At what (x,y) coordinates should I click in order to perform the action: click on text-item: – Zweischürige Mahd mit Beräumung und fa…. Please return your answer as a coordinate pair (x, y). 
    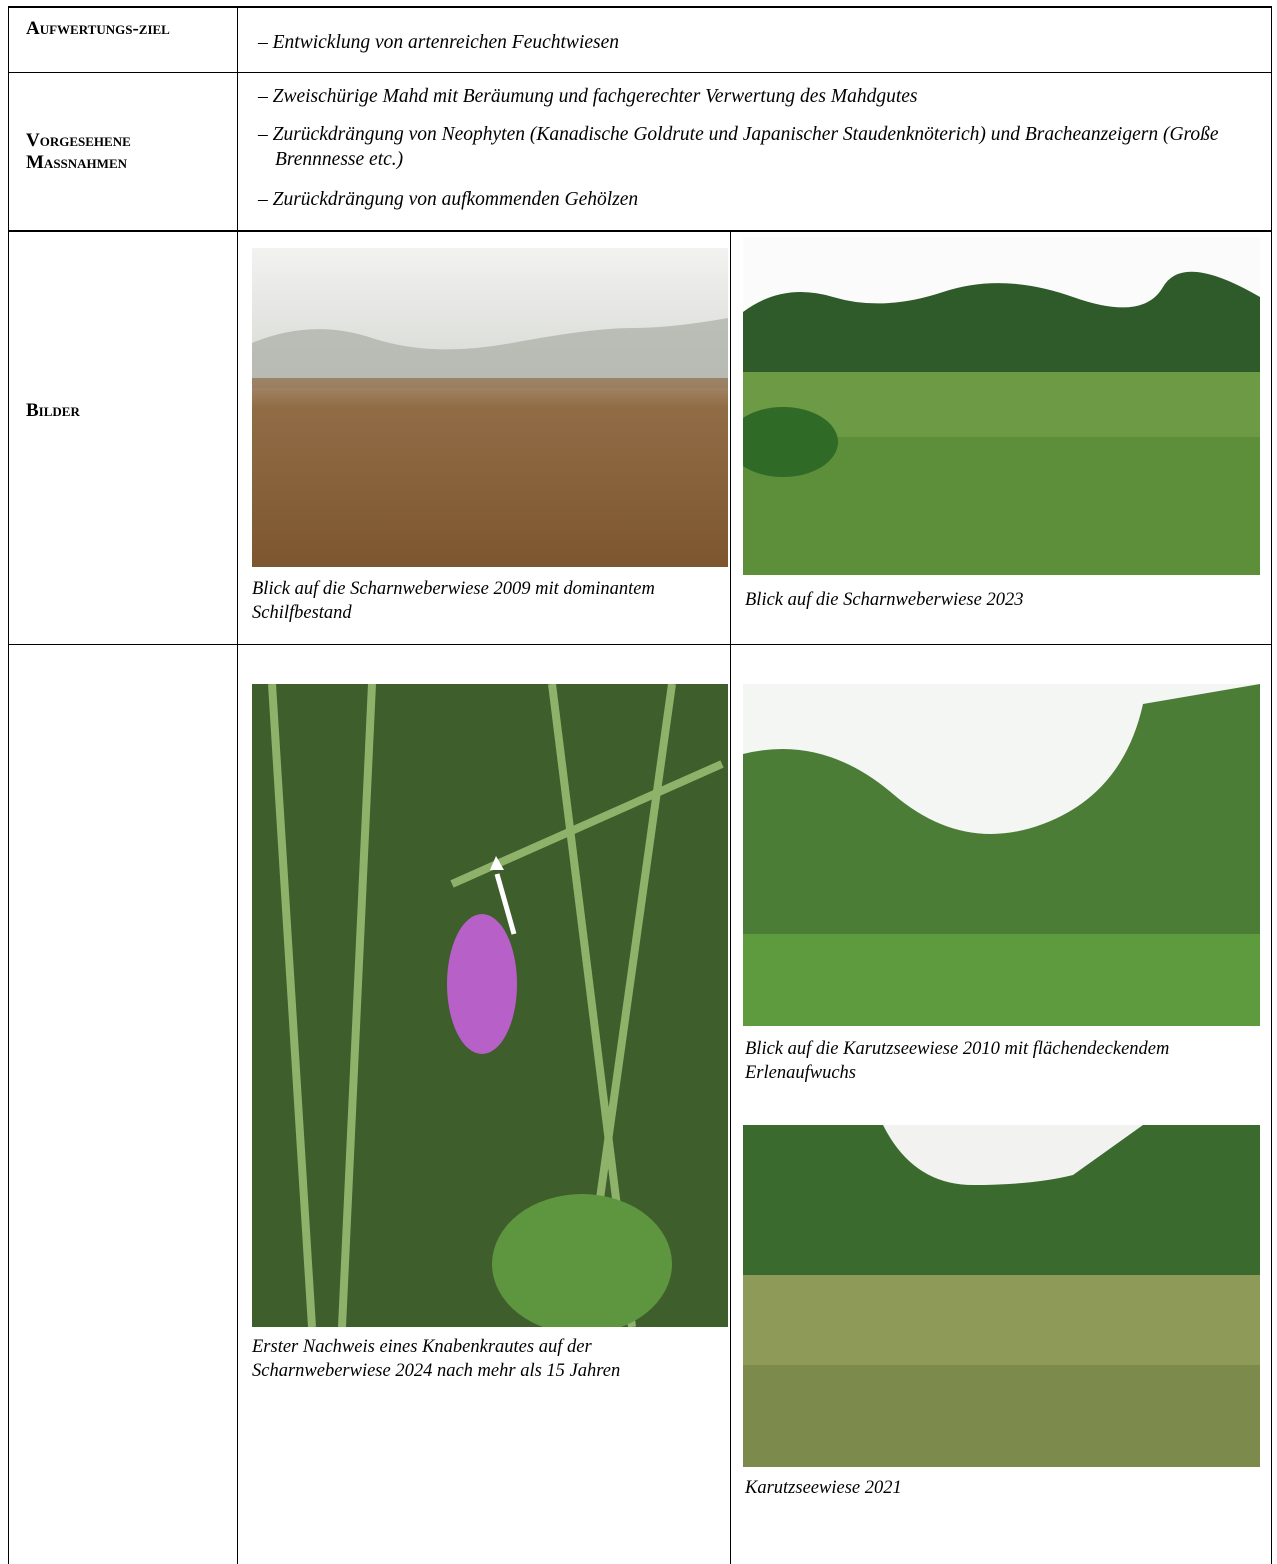
    Looking at the image, I should click on (588, 96).